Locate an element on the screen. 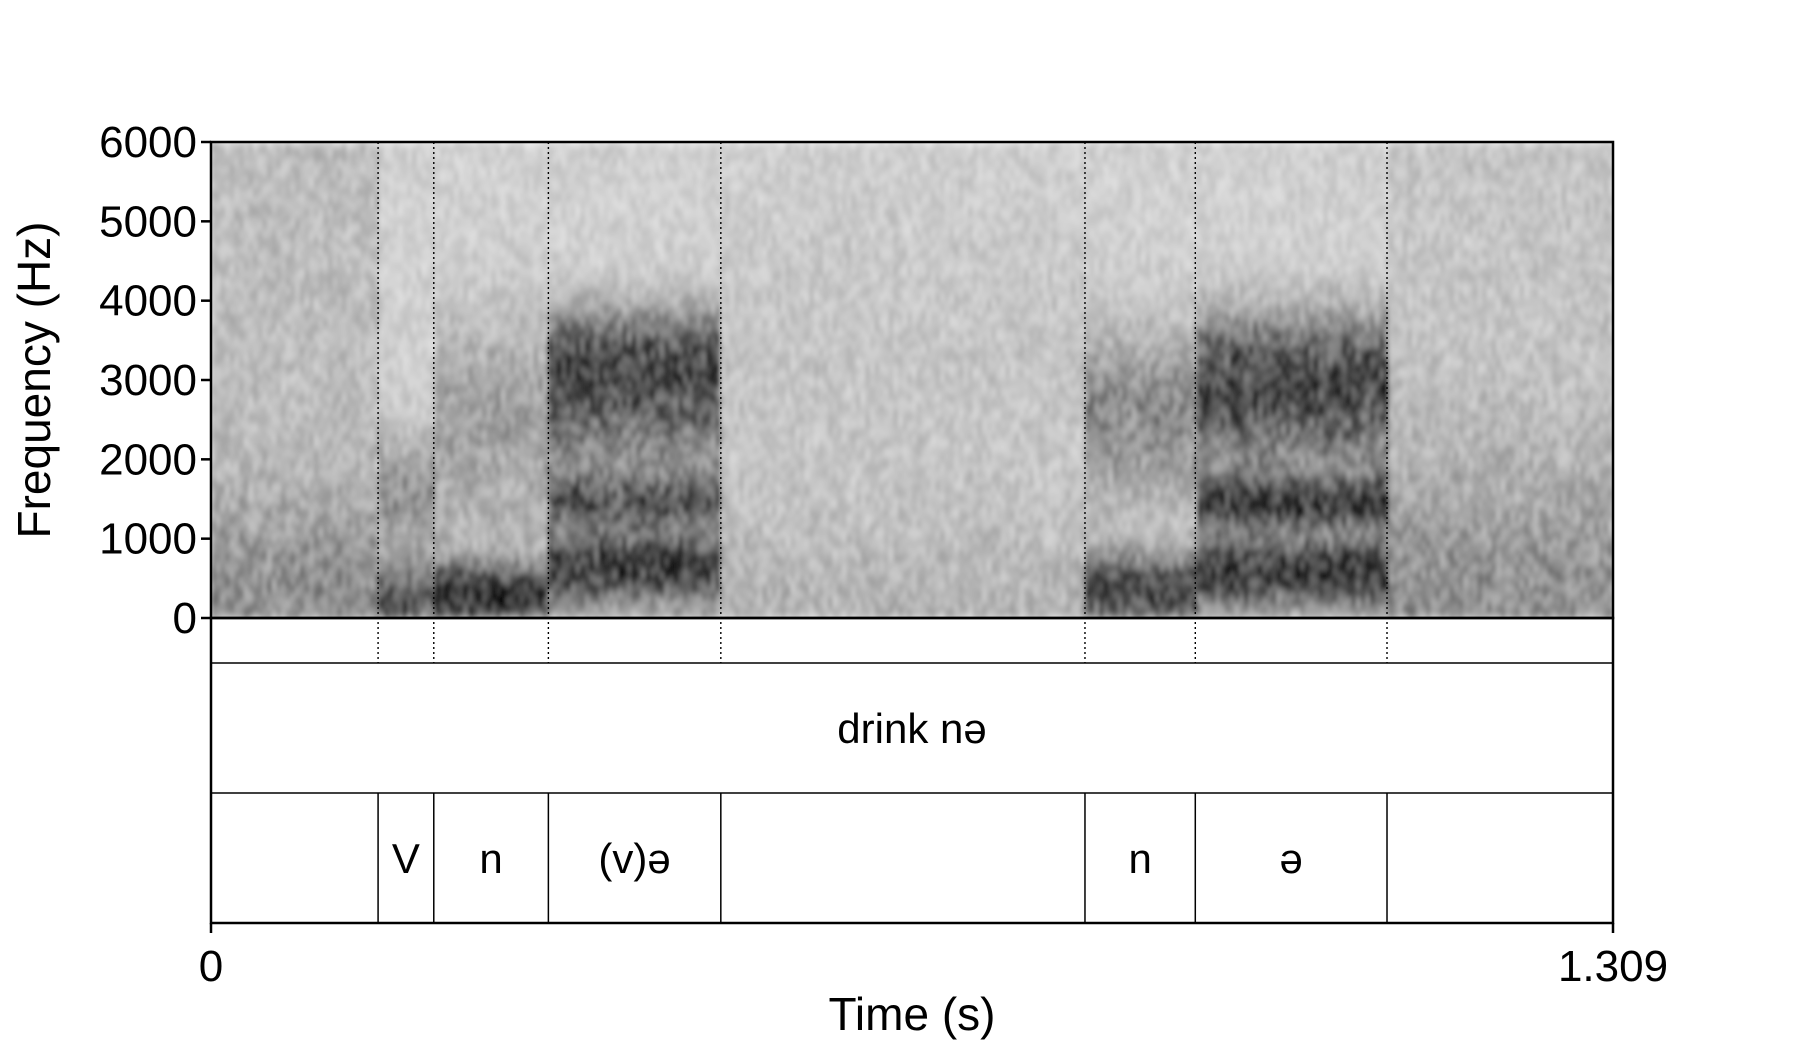 The height and width of the screenshot is (1055, 1800). segment-label: ə is located at coordinates (1290, 858).